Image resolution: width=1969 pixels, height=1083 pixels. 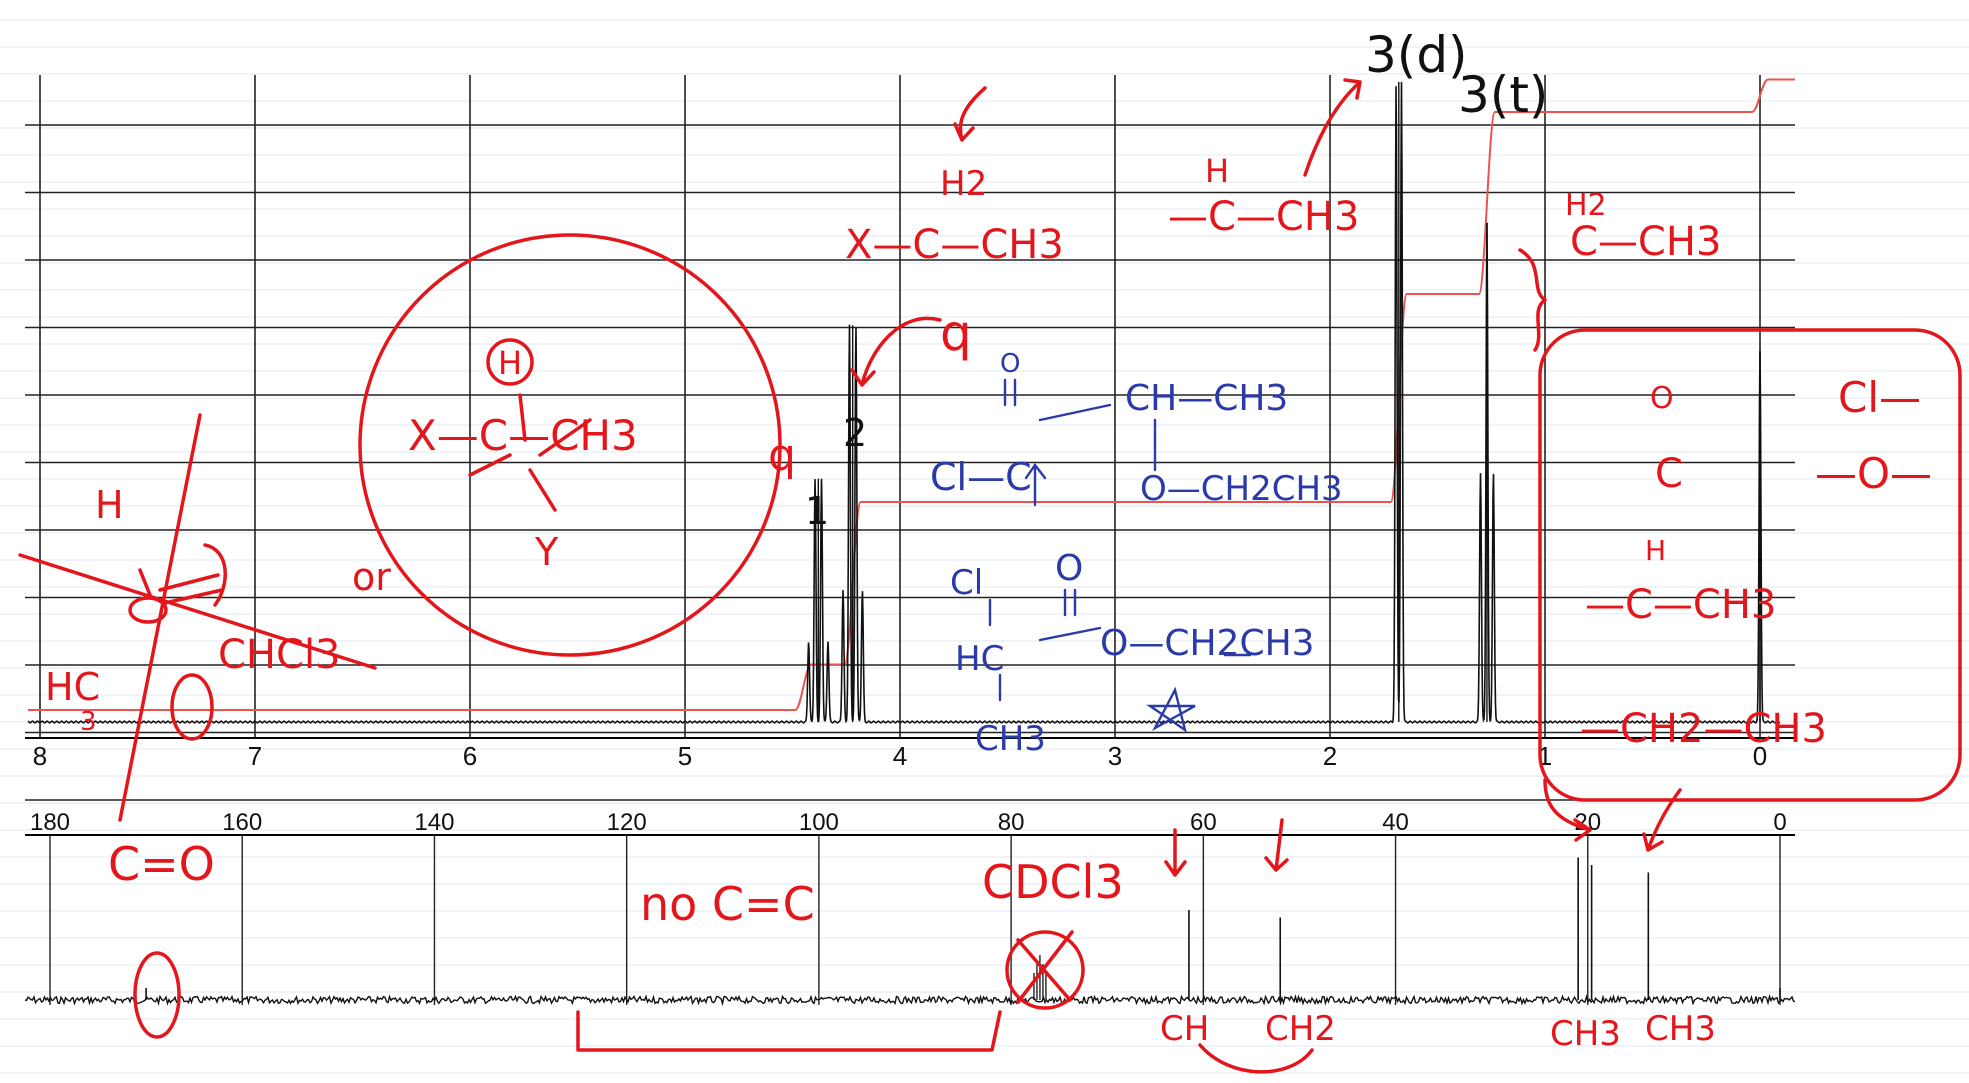 I want to click on arrow-ch-peak, so click(x=1175, y=852).